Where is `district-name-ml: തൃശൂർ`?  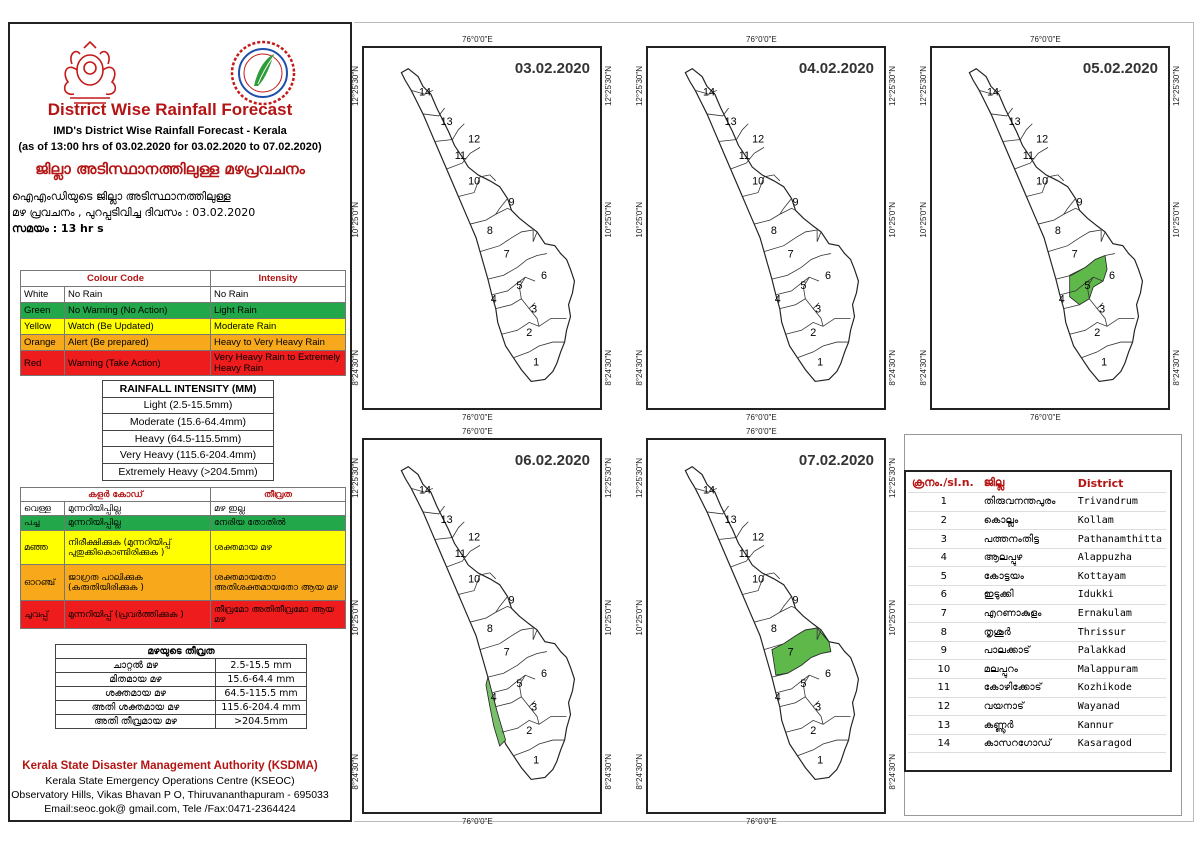 district-name-ml: തൃശൂർ is located at coordinates (1026, 632).